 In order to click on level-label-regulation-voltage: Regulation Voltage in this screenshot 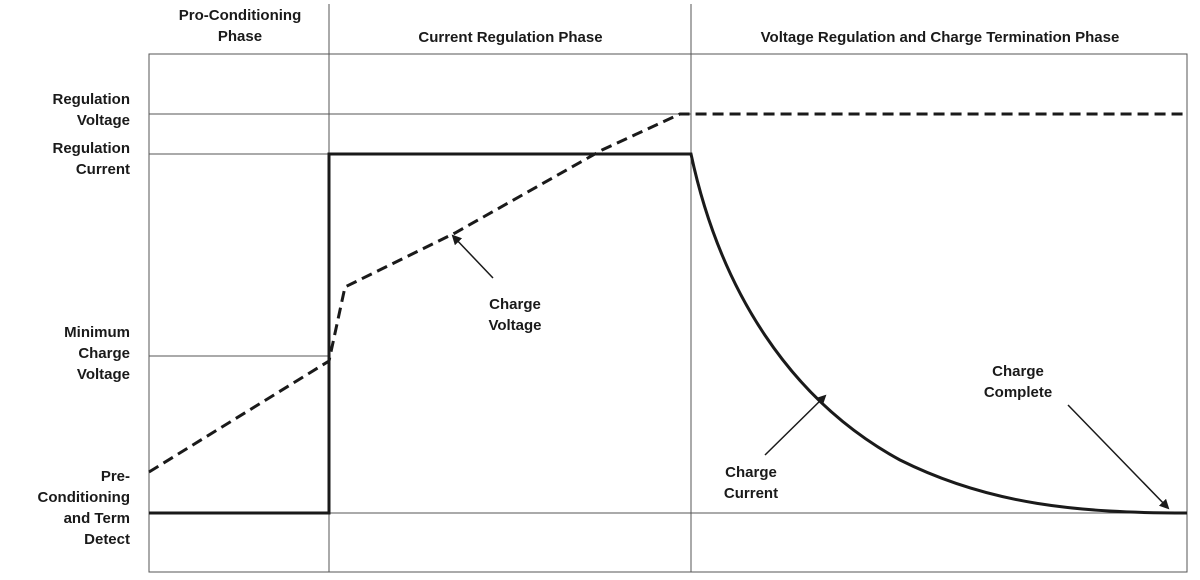, I will do `click(91, 110)`.